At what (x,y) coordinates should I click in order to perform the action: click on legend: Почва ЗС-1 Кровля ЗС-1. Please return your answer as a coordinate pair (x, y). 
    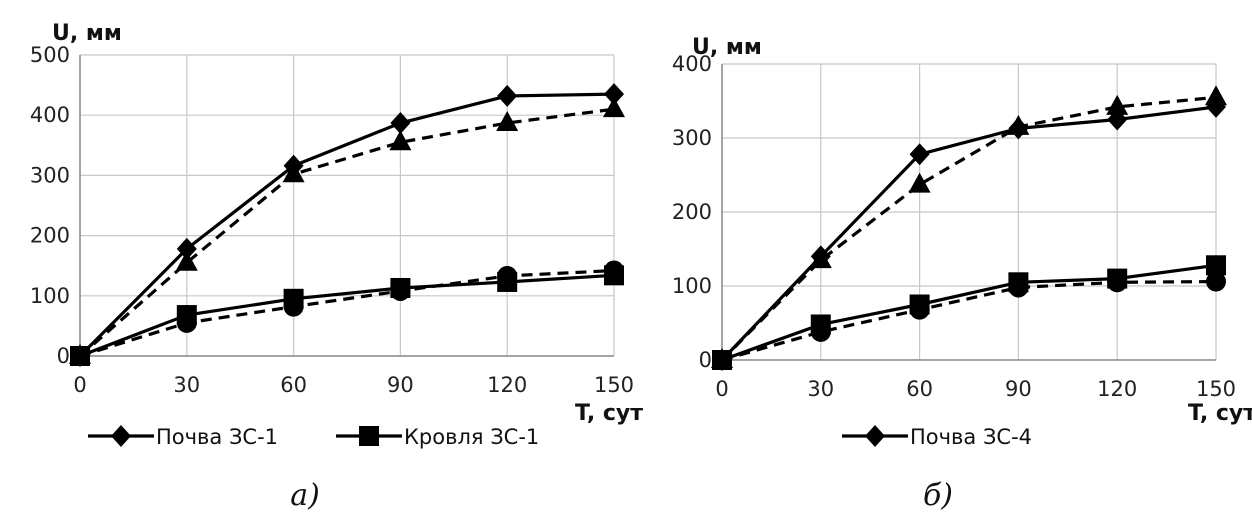
    Looking at the image, I should click on (313, 437).